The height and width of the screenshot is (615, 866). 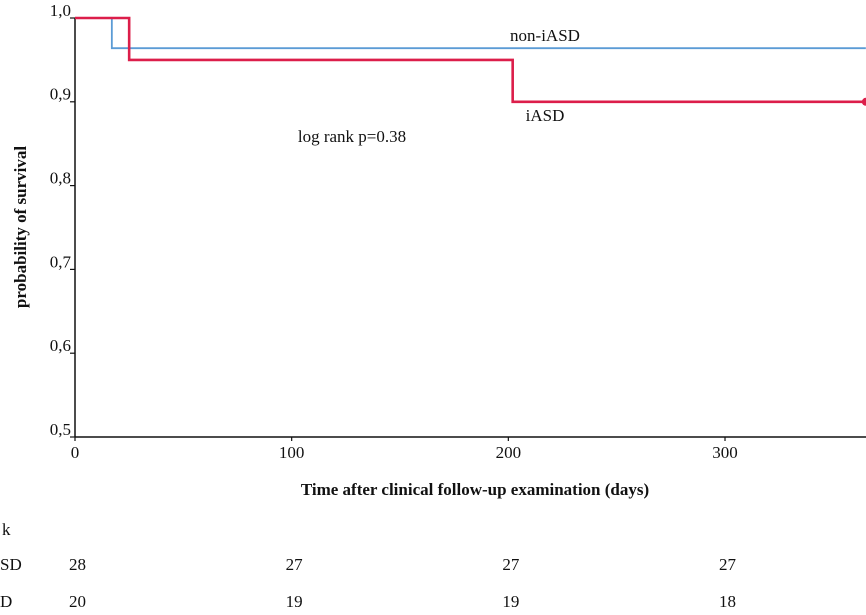 I want to click on x-tick-label: 0, so click(x=75, y=452).